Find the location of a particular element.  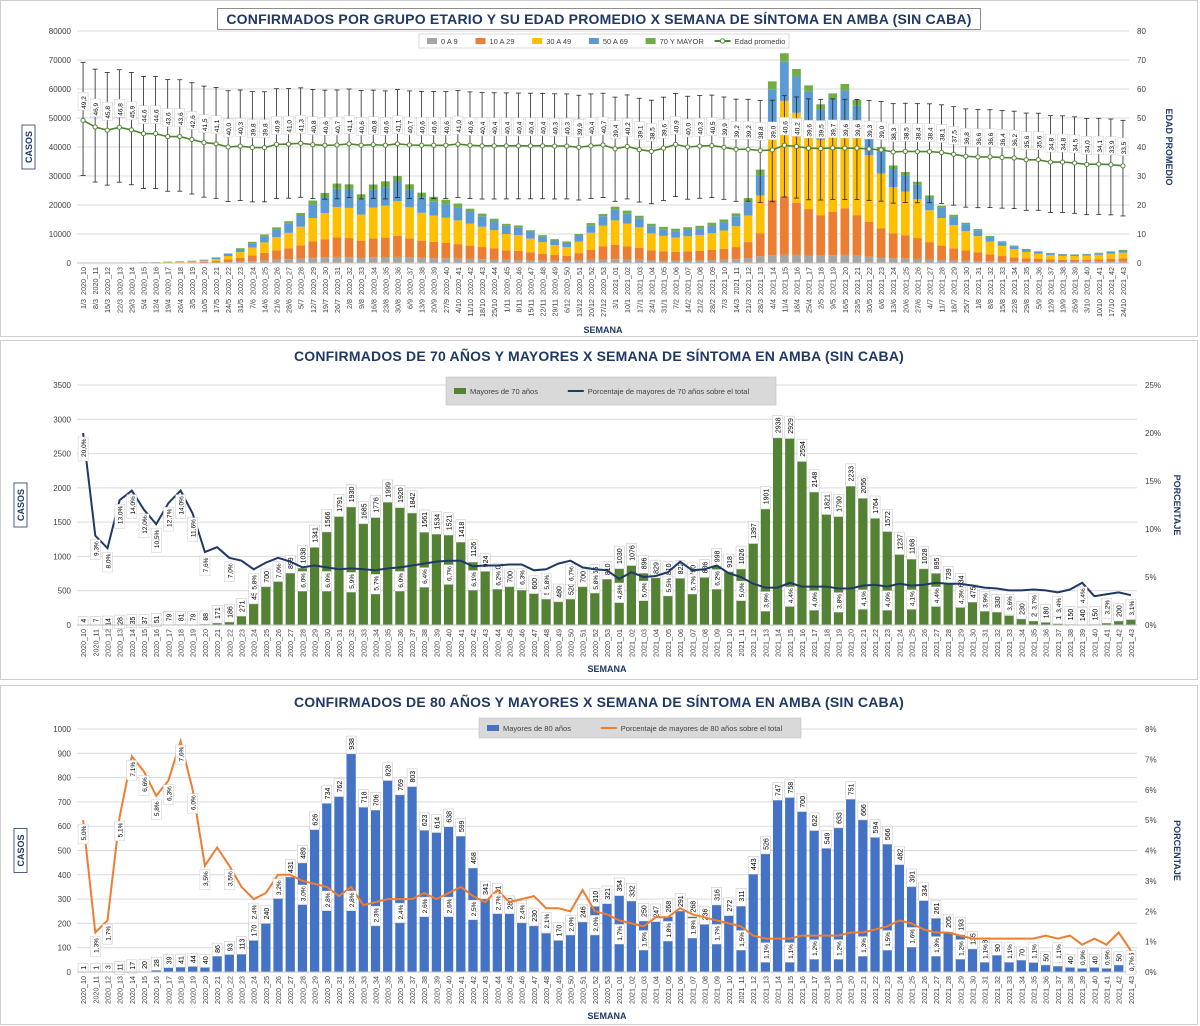

avg-age-text: 40,0 is located at coordinates (689, 128).